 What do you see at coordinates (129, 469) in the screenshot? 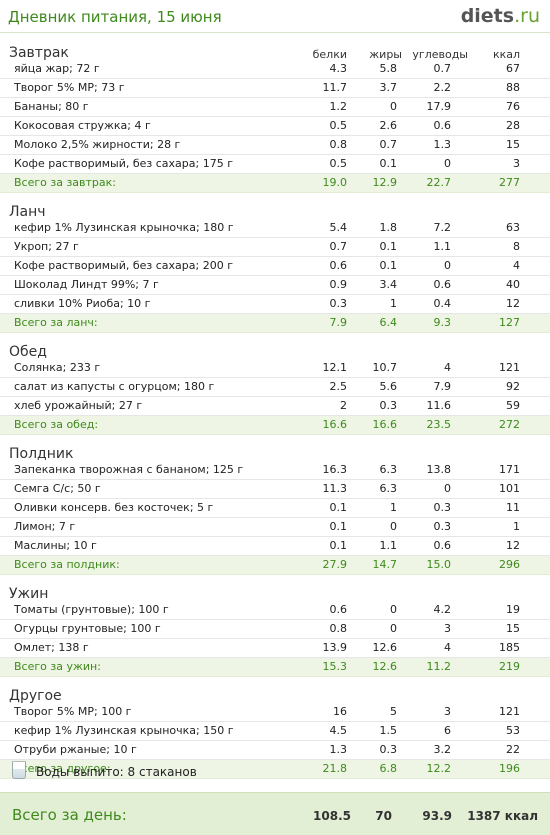
I see `food-name: Запеканка творожная с бананом; 125 г` at bounding box center [129, 469].